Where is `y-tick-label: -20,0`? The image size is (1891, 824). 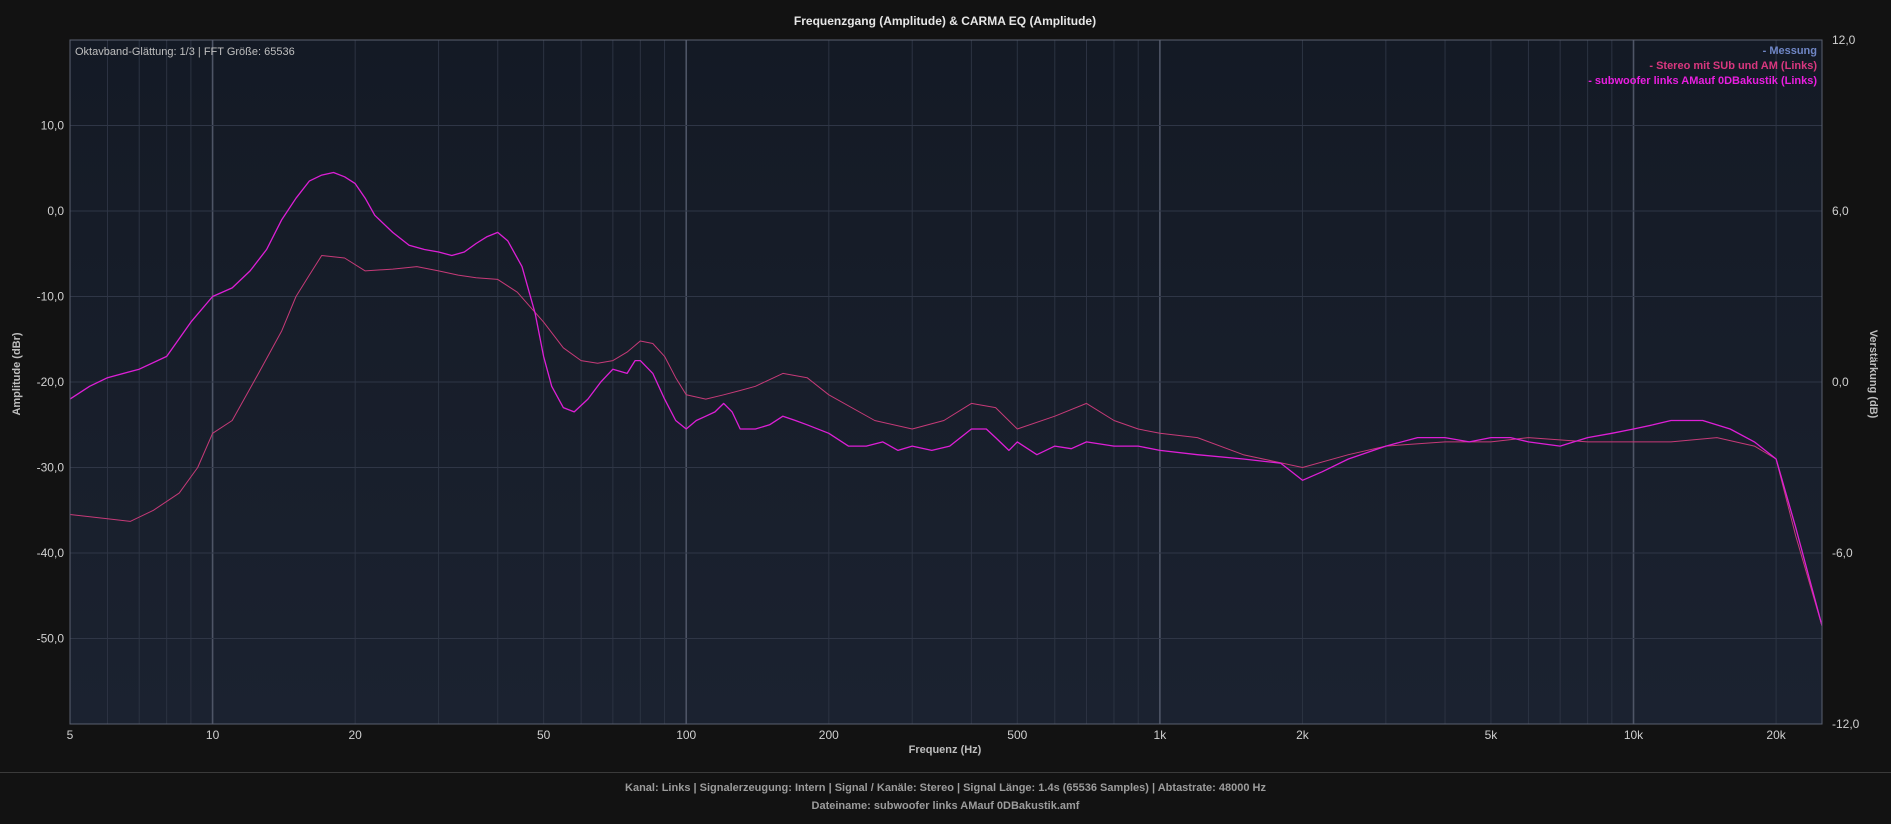 y-tick-label: -20,0 is located at coordinates (51, 382).